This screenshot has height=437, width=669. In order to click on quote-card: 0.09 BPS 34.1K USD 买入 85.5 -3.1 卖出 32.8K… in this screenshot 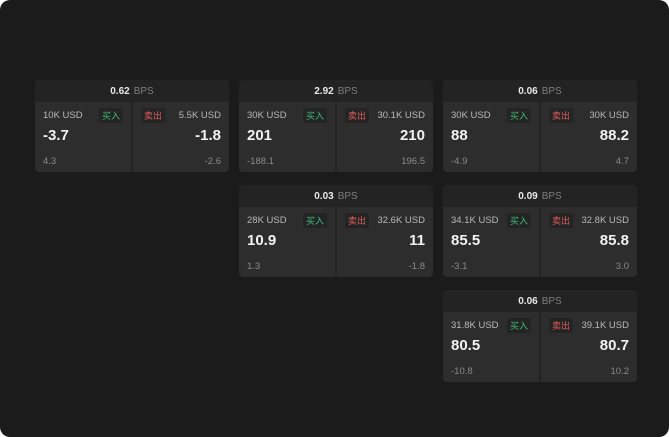, I will do `click(540, 231)`.